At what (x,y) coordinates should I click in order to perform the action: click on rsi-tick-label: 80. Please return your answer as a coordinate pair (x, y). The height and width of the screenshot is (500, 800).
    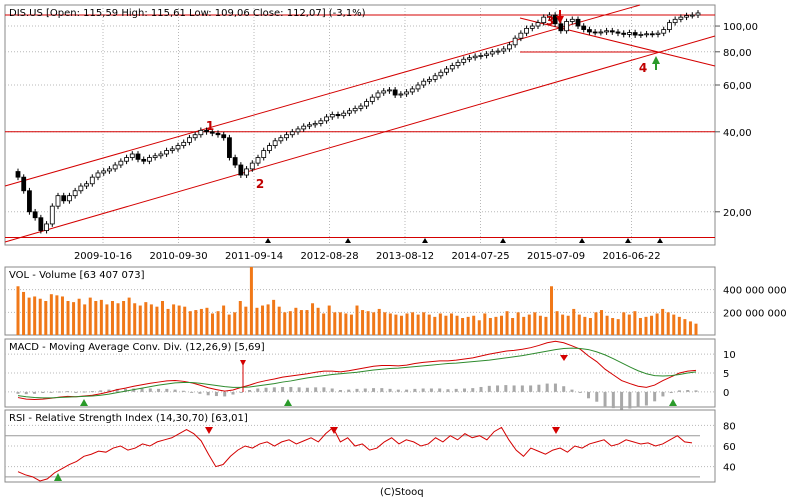
    Looking at the image, I should click on (729, 426).